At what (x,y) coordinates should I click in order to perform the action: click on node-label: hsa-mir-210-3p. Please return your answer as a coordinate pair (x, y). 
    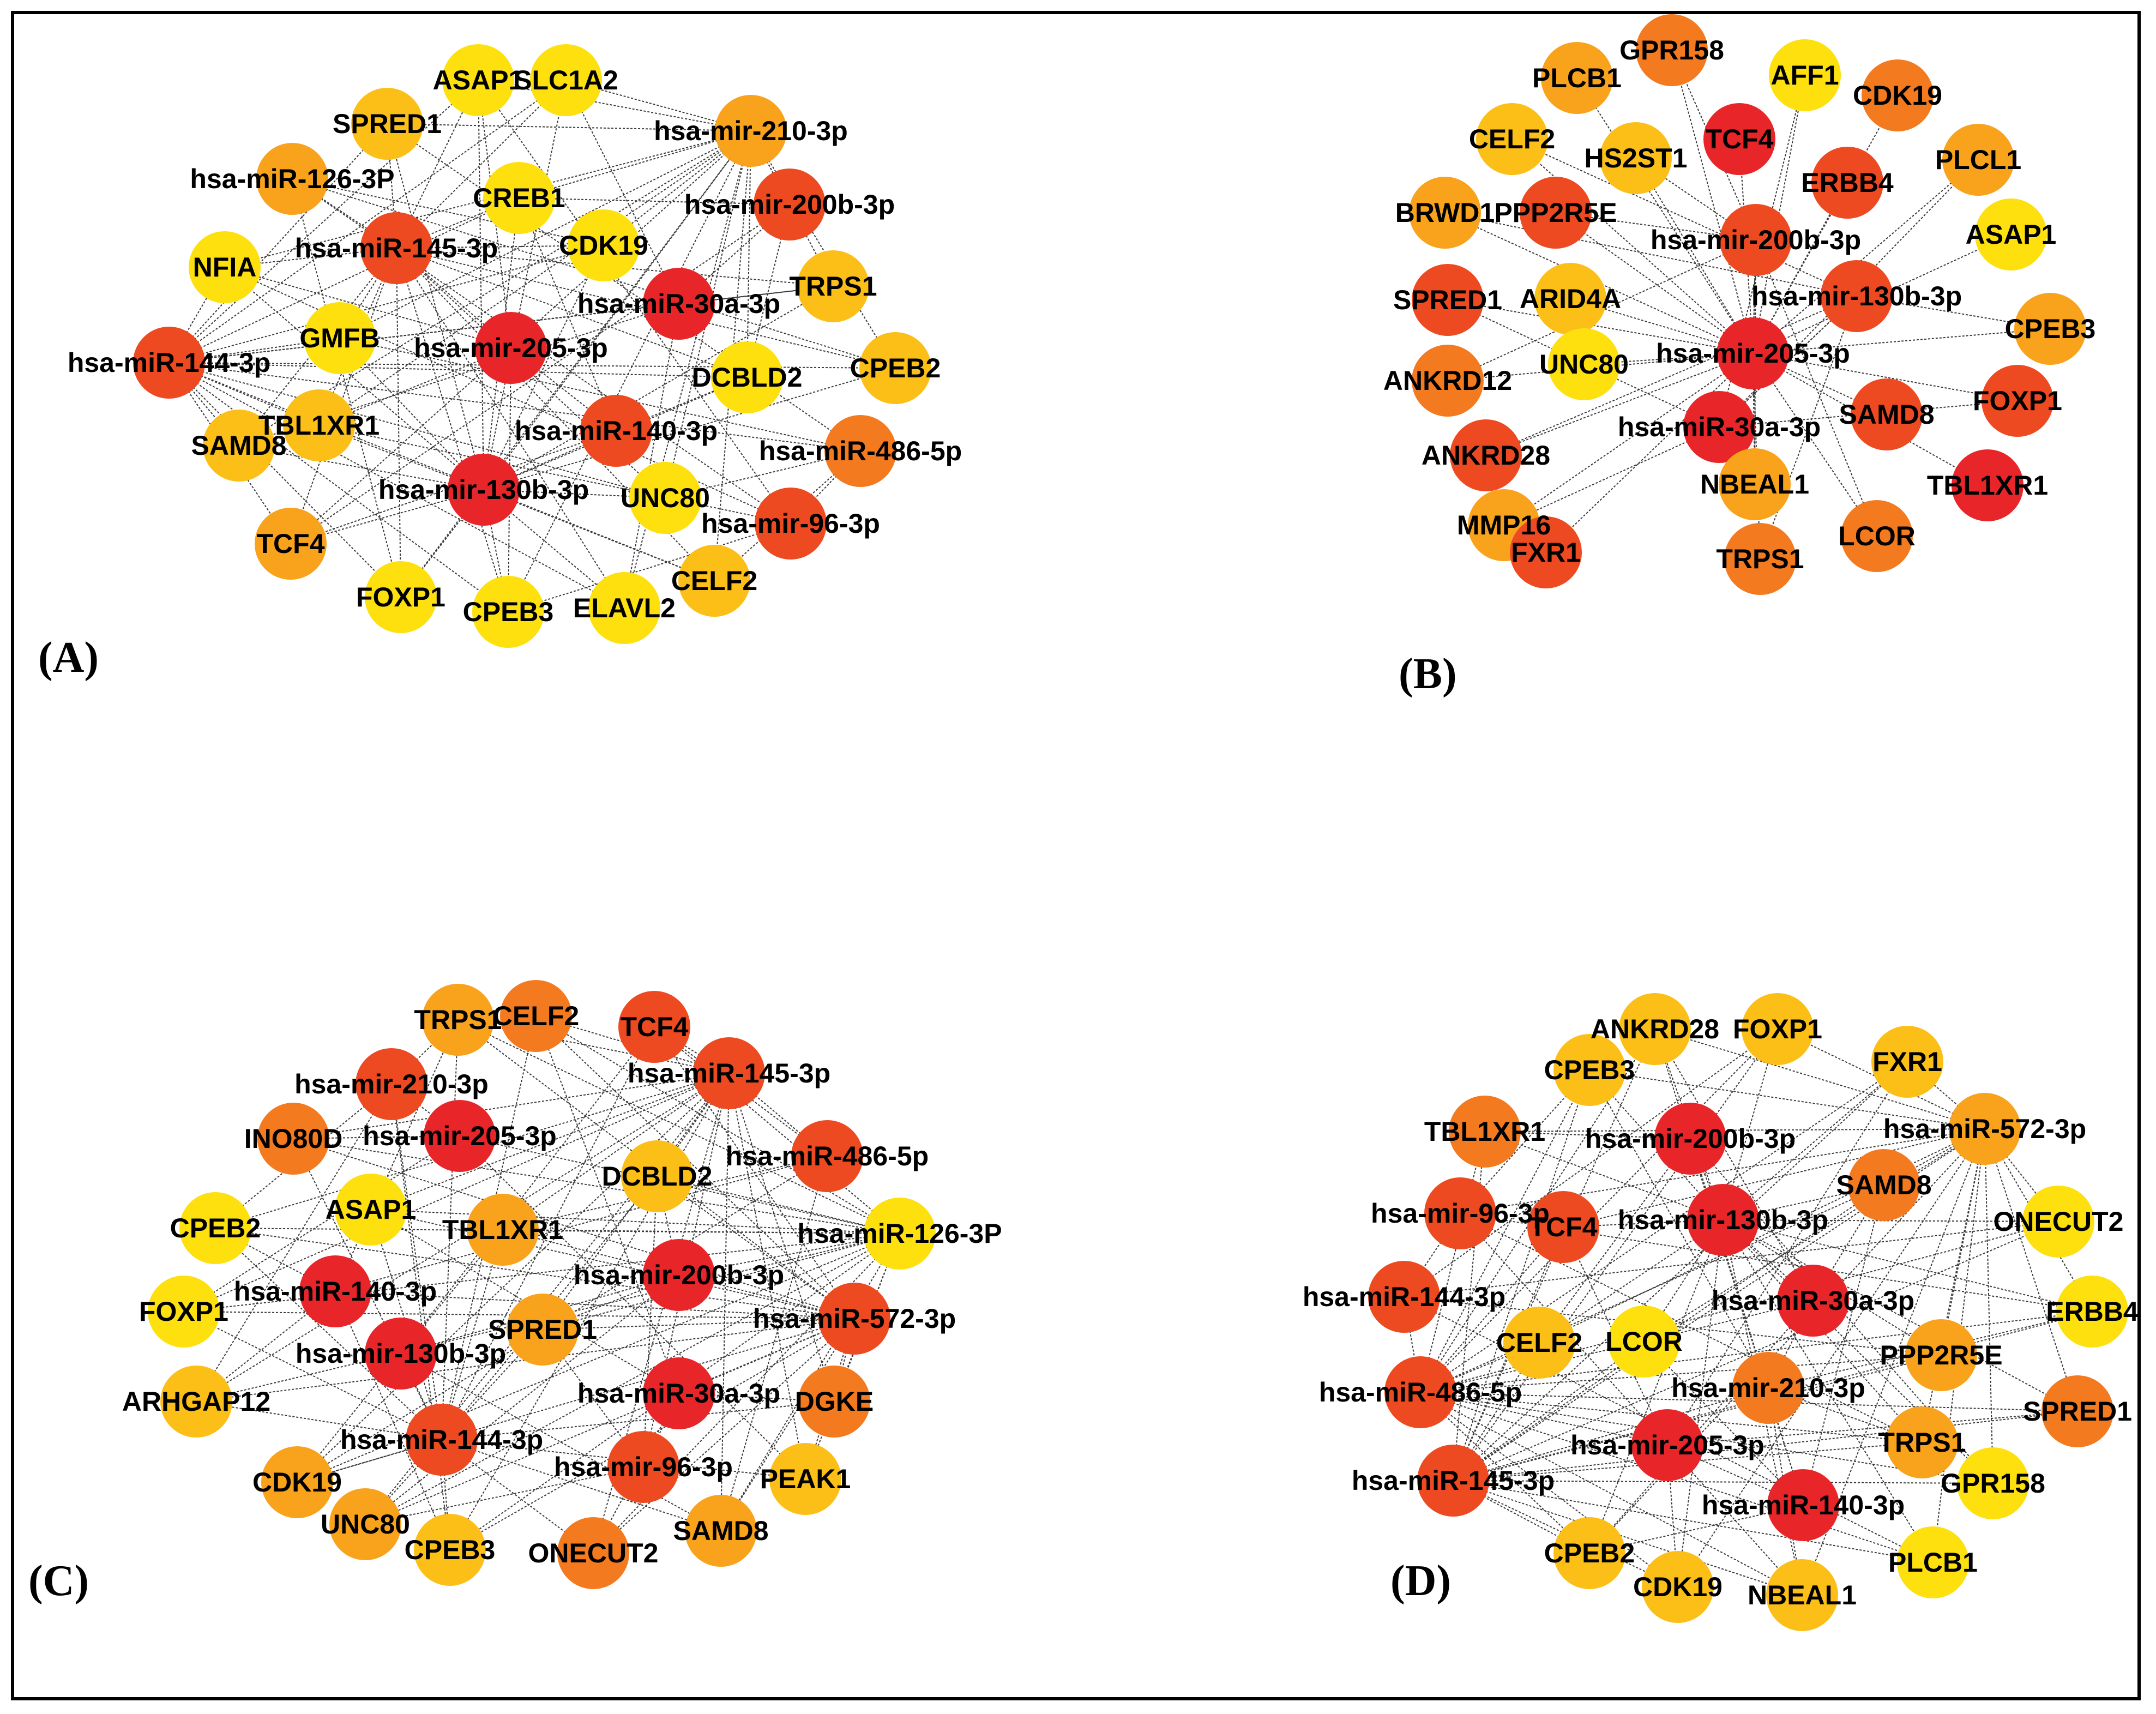
    Looking at the image, I should click on (391, 1084).